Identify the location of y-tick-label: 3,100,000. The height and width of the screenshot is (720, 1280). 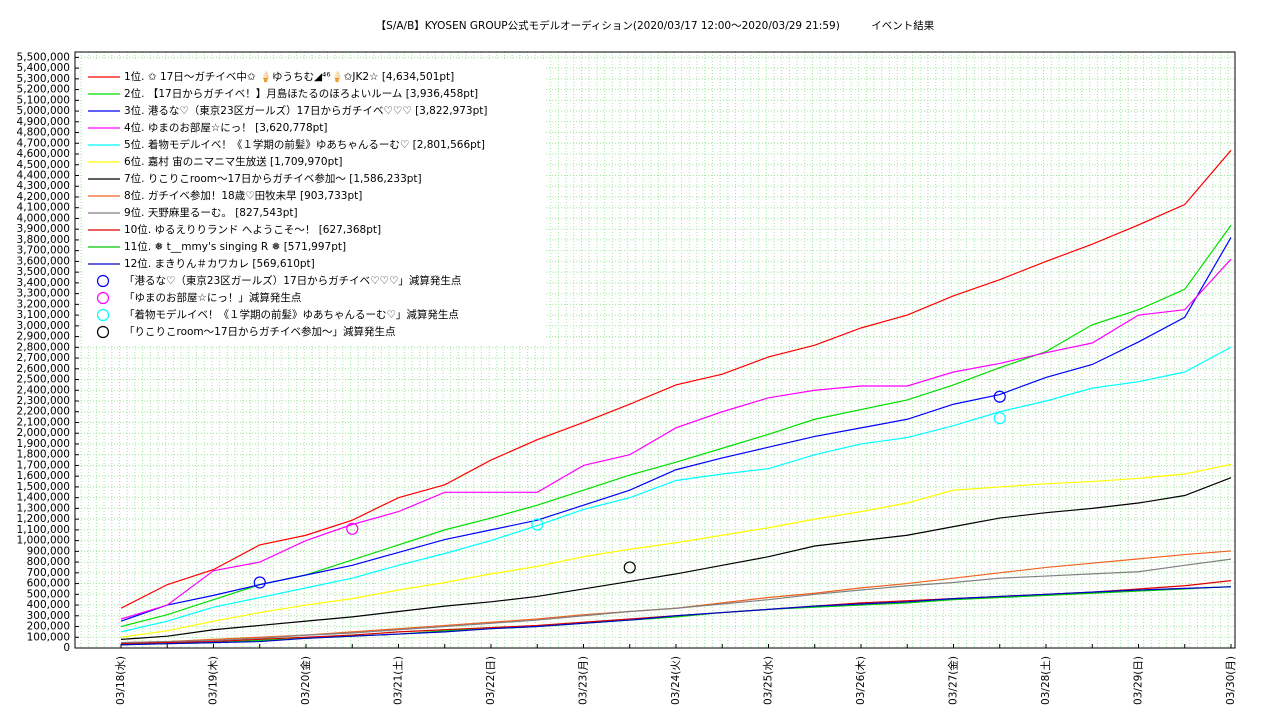
(43, 315).